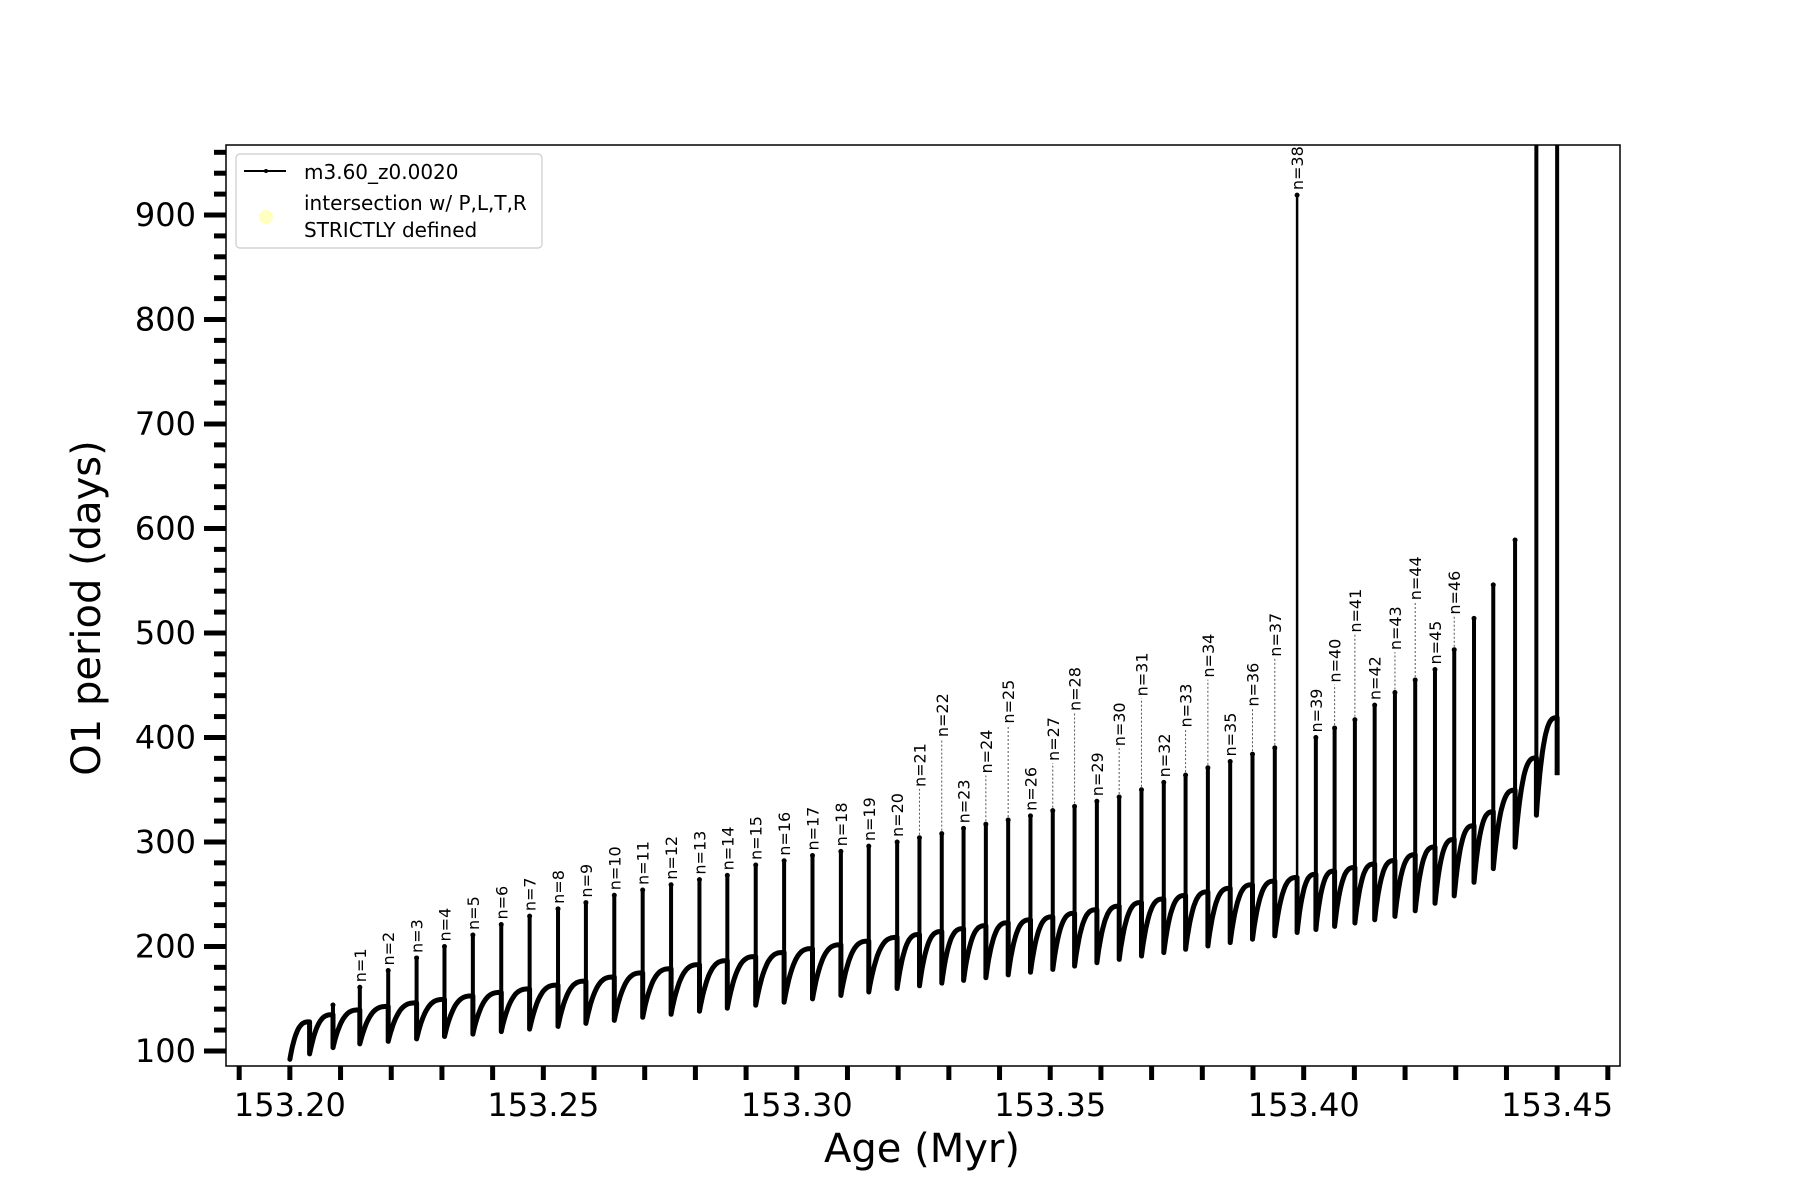  What do you see at coordinates (841, 824) in the screenshot?
I see `cycle-label: n=18` at bounding box center [841, 824].